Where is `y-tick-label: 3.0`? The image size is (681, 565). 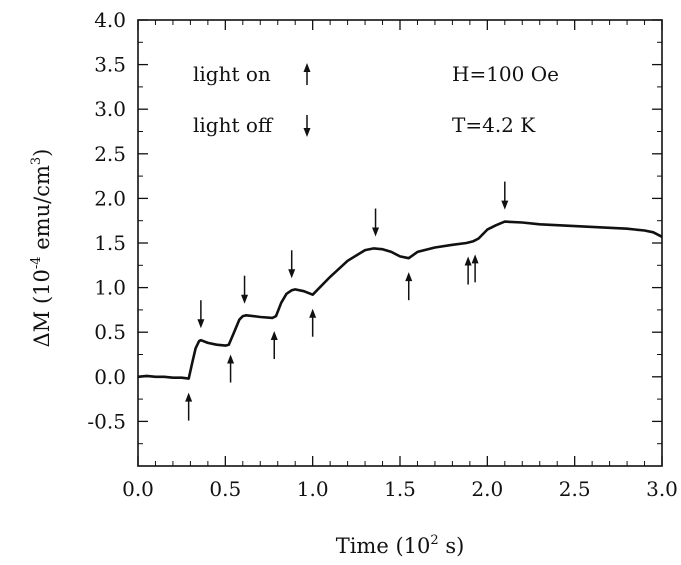
y-tick-label: 3.0 is located at coordinates (110, 109).